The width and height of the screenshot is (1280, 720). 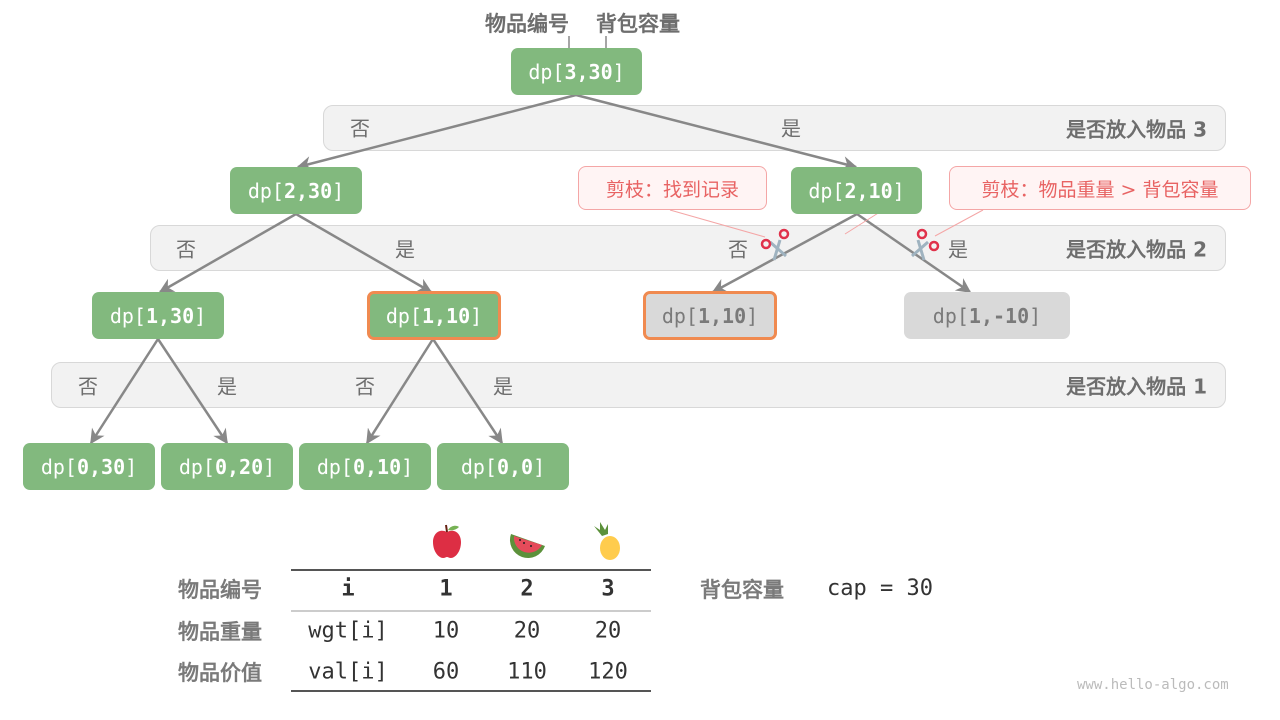 What do you see at coordinates (503, 466) in the screenshot?
I see `node-dp-0-0: dp[0,0]` at bounding box center [503, 466].